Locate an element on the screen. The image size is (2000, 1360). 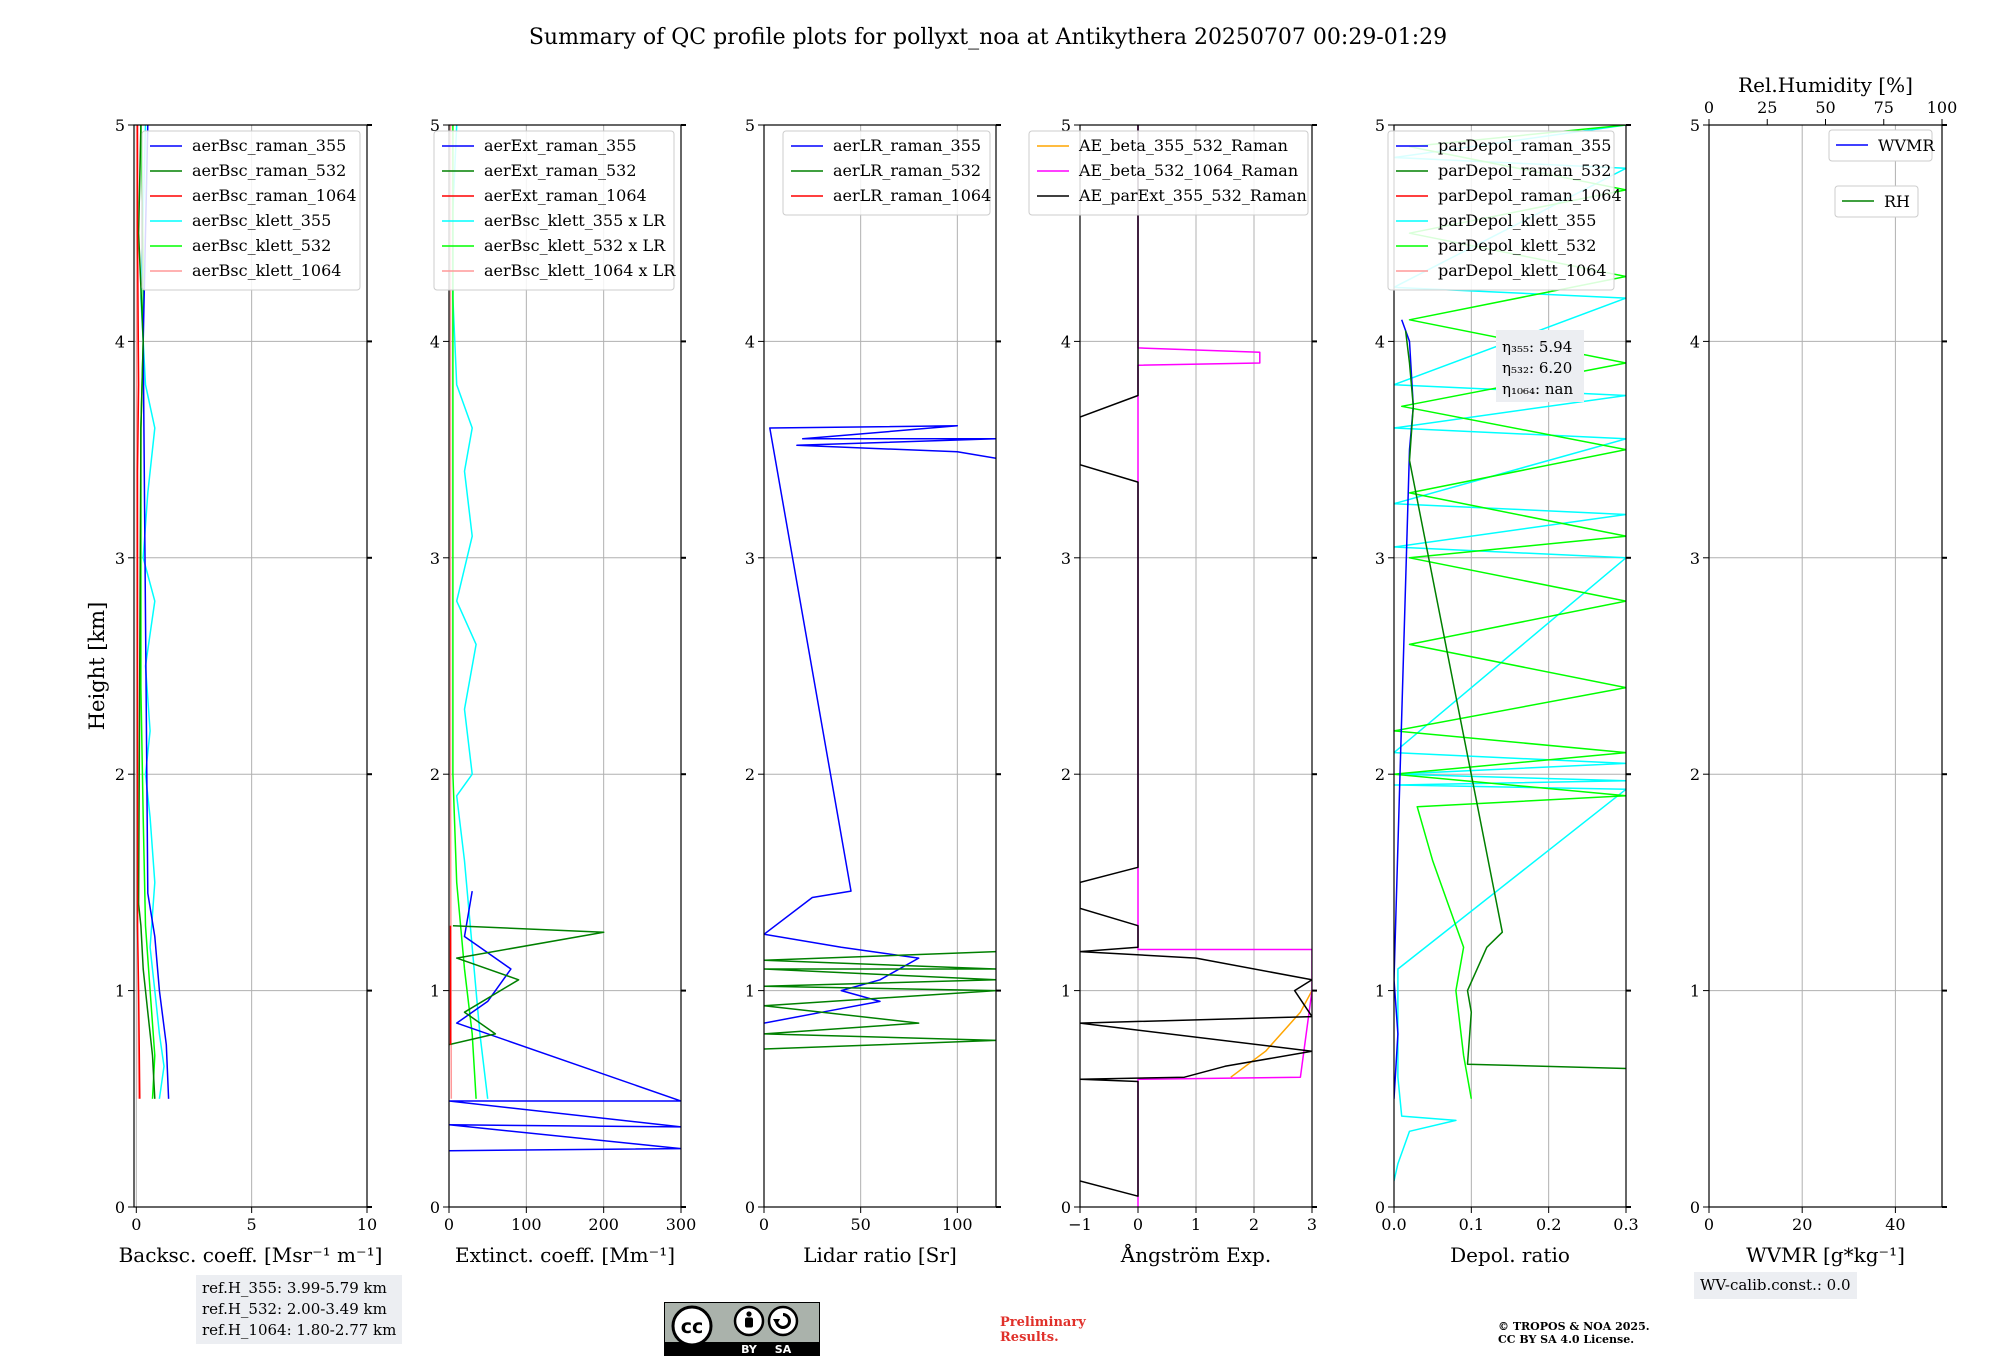
legend-label: WVMR is located at coordinates (1906, 145).